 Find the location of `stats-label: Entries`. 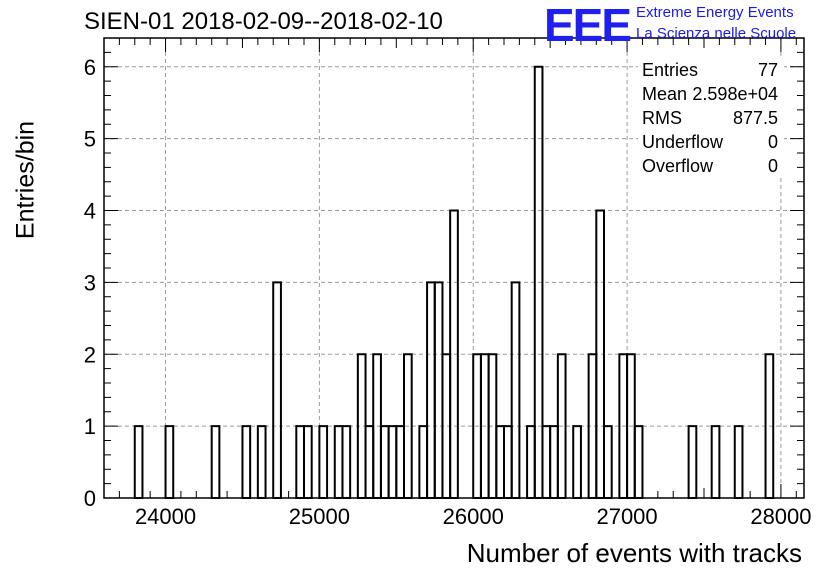

stats-label: Entries is located at coordinates (670, 70).